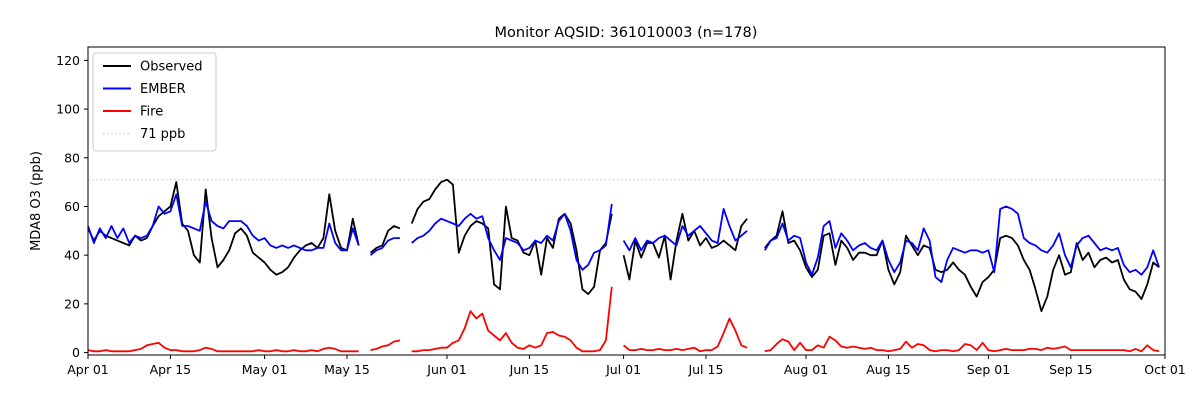 The image size is (1200, 404). I want to click on y-tick-label: 20, so click(72, 303).